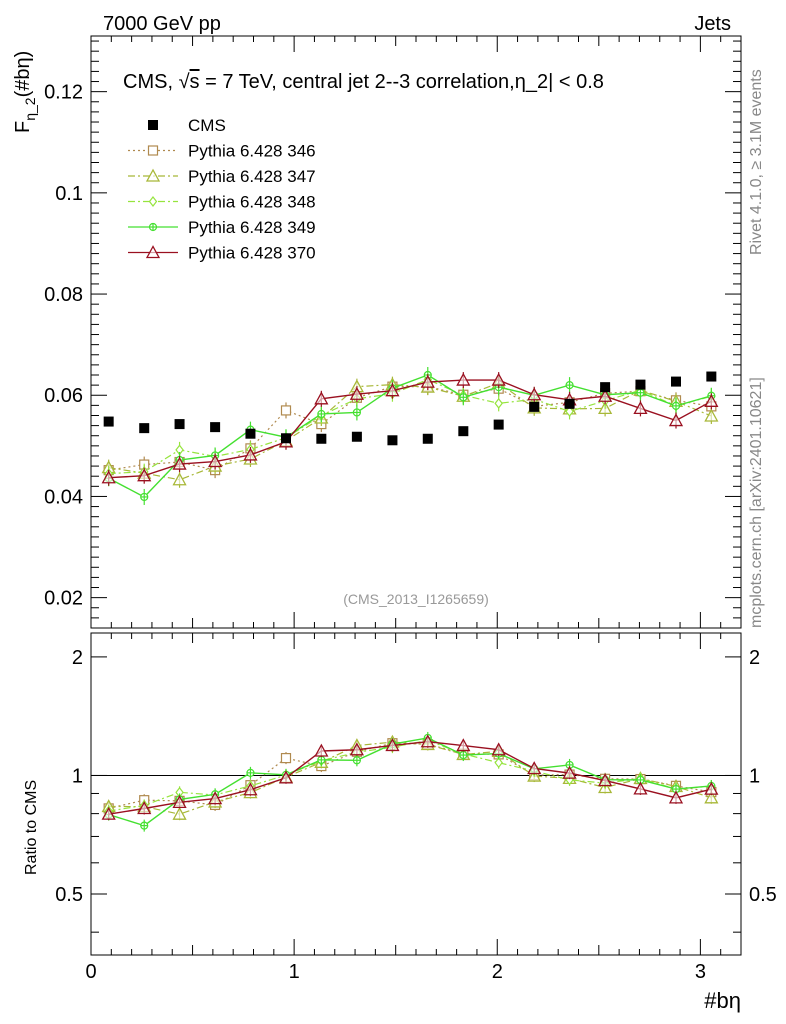 The height and width of the screenshot is (1024, 786). Describe the element at coordinates (416, 599) in the screenshot. I see `reference-id: (CMS_2013_I1265659)` at that location.